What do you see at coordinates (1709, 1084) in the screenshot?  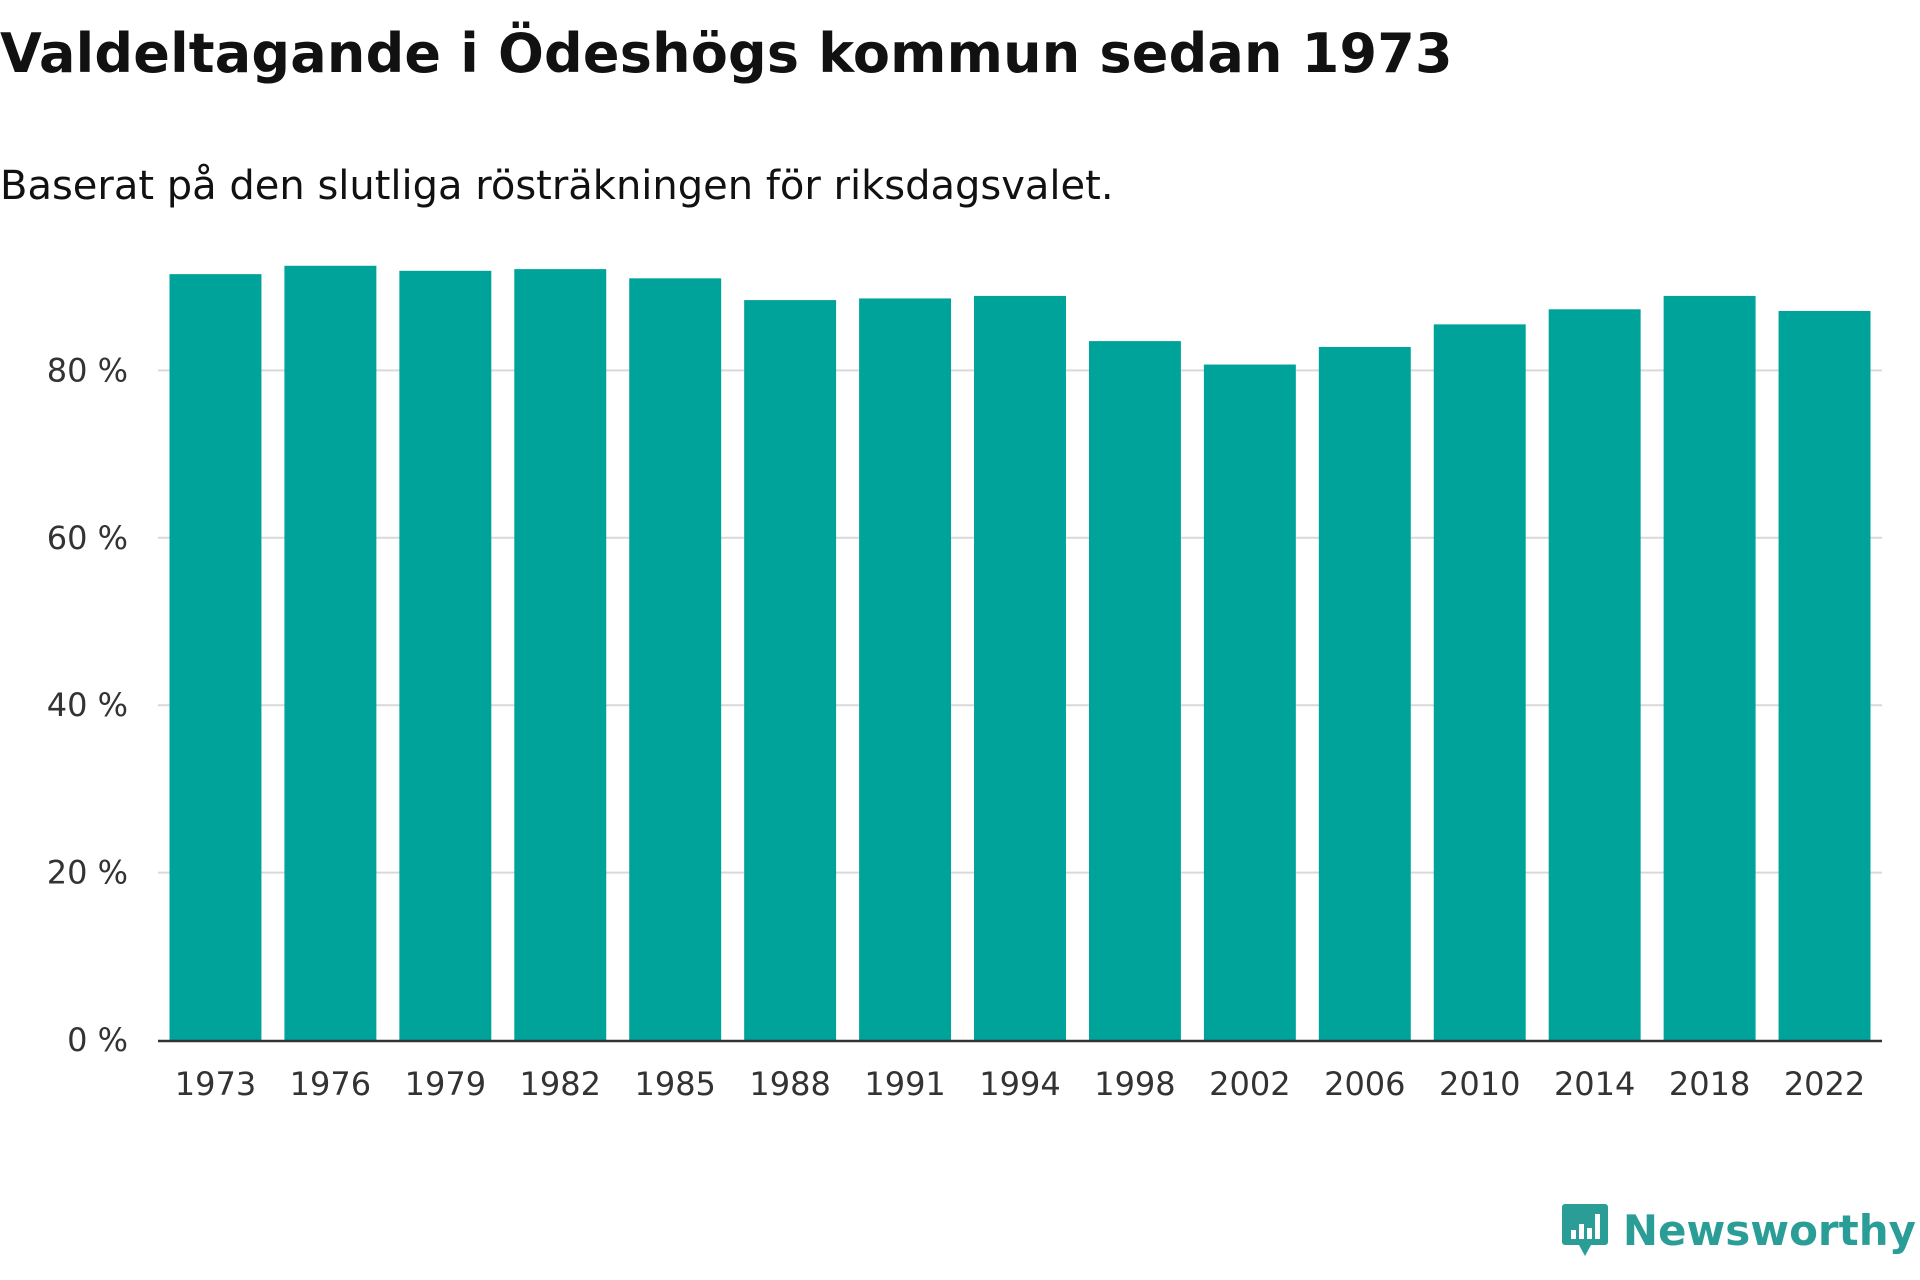 I see `x-tick-label: 2018` at bounding box center [1709, 1084].